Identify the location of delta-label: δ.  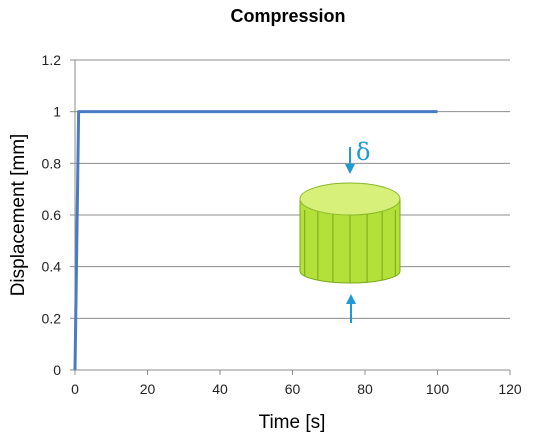
(363, 152).